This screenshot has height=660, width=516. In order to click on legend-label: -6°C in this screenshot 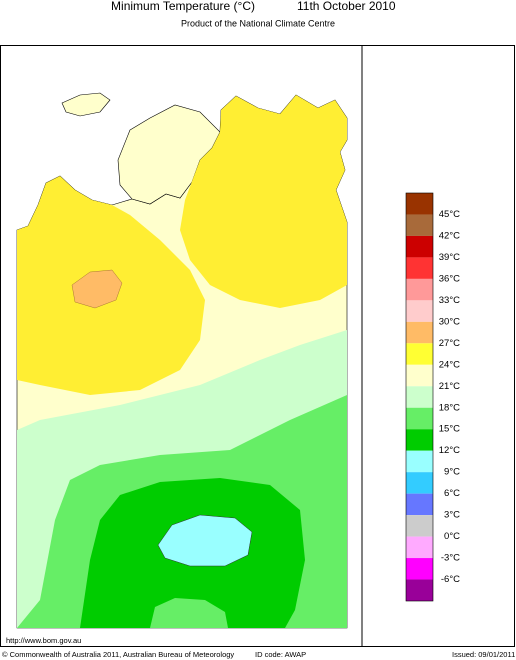, I will do `click(450, 579)`.